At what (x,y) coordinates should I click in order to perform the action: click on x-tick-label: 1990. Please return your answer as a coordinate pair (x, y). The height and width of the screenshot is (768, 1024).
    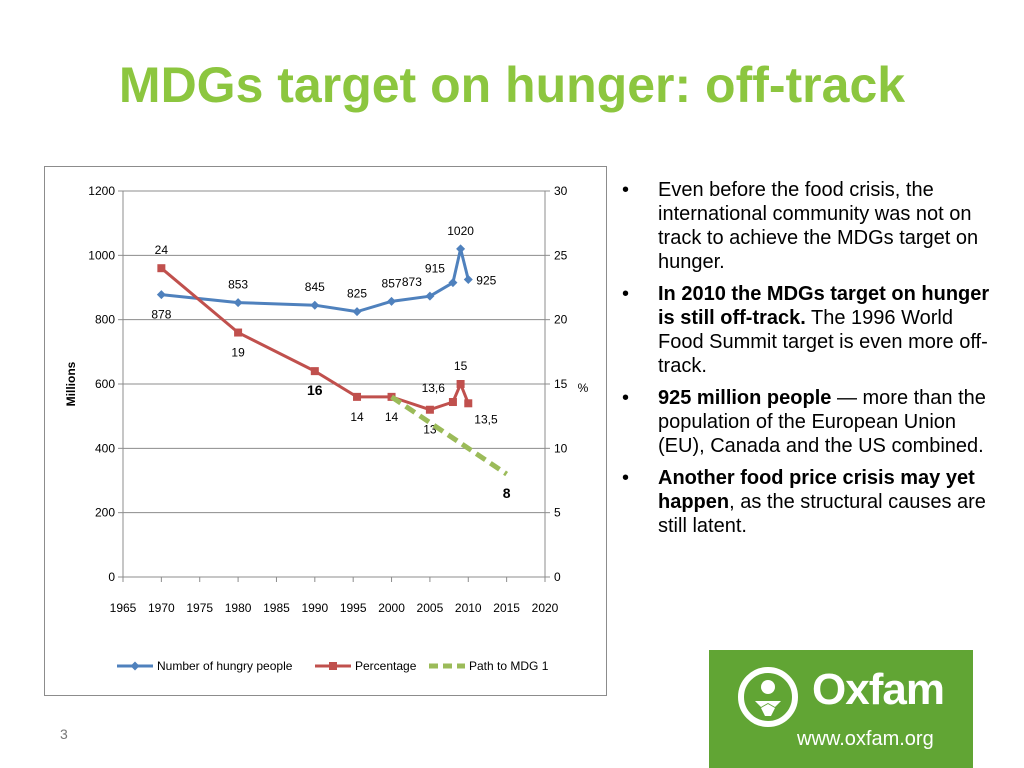
    Looking at the image, I should click on (314, 608).